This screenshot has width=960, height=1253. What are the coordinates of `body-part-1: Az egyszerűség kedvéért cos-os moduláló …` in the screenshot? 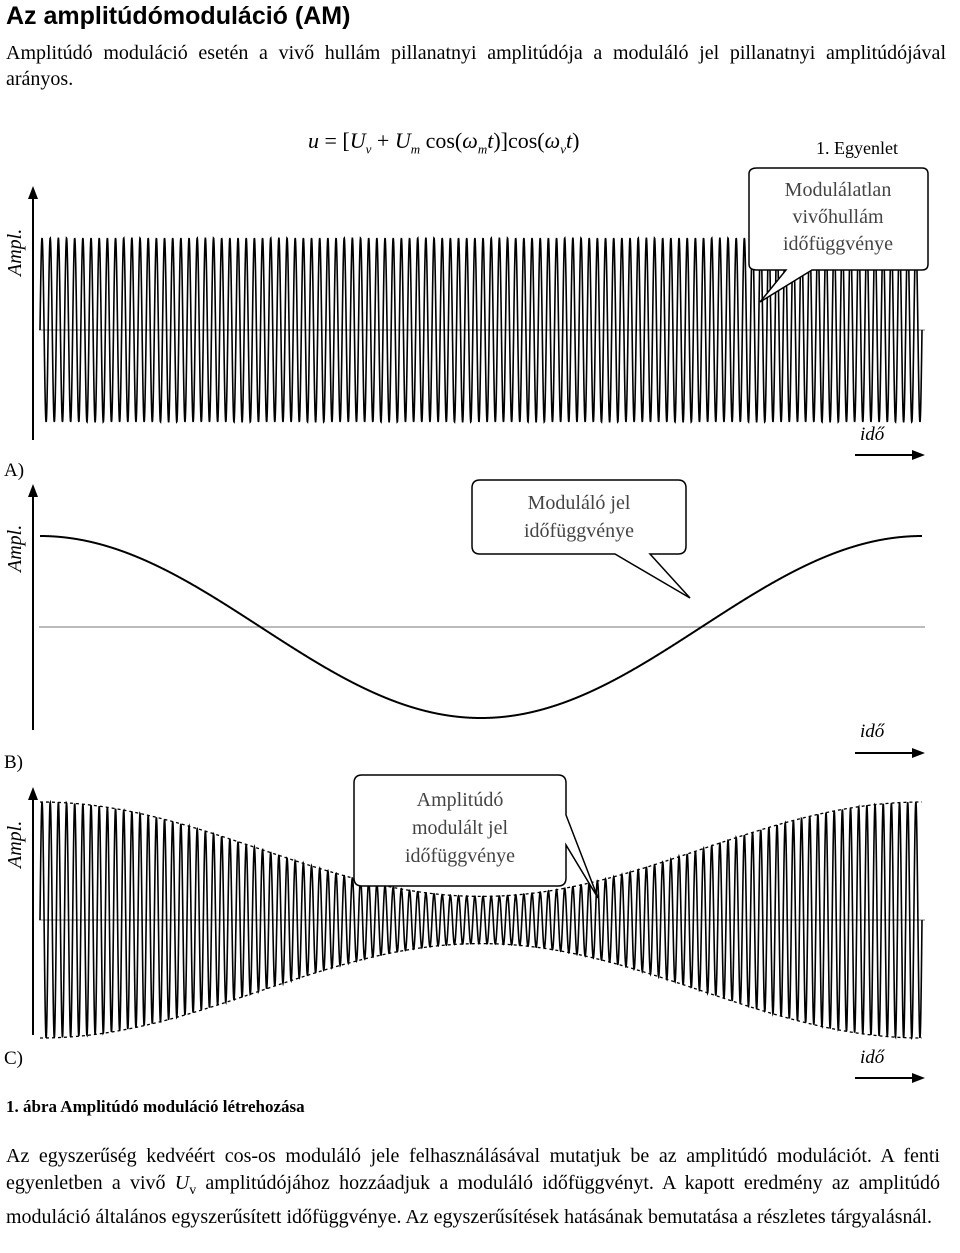 It's located at (473, 1169).